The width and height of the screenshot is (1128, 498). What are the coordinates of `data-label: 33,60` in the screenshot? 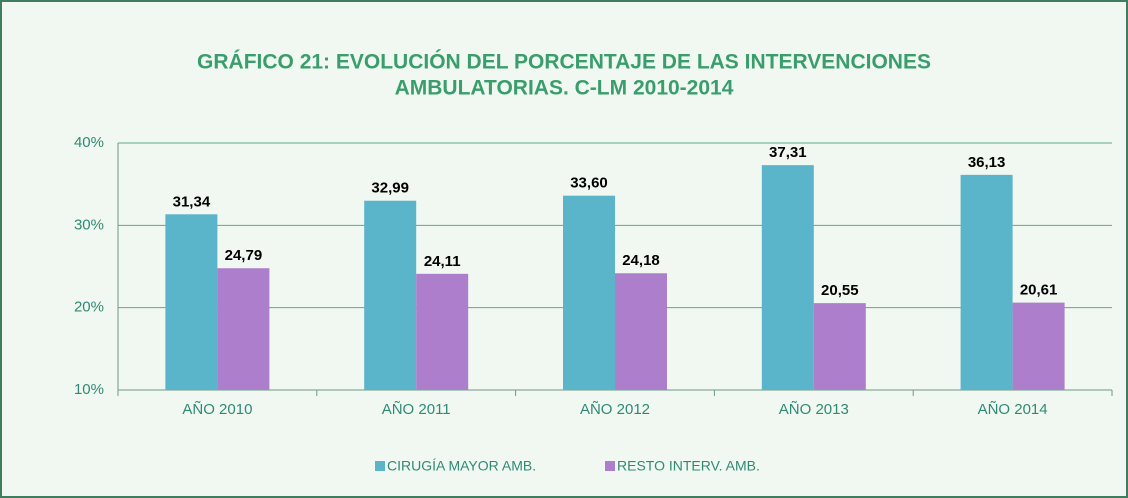 It's located at (589, 183).